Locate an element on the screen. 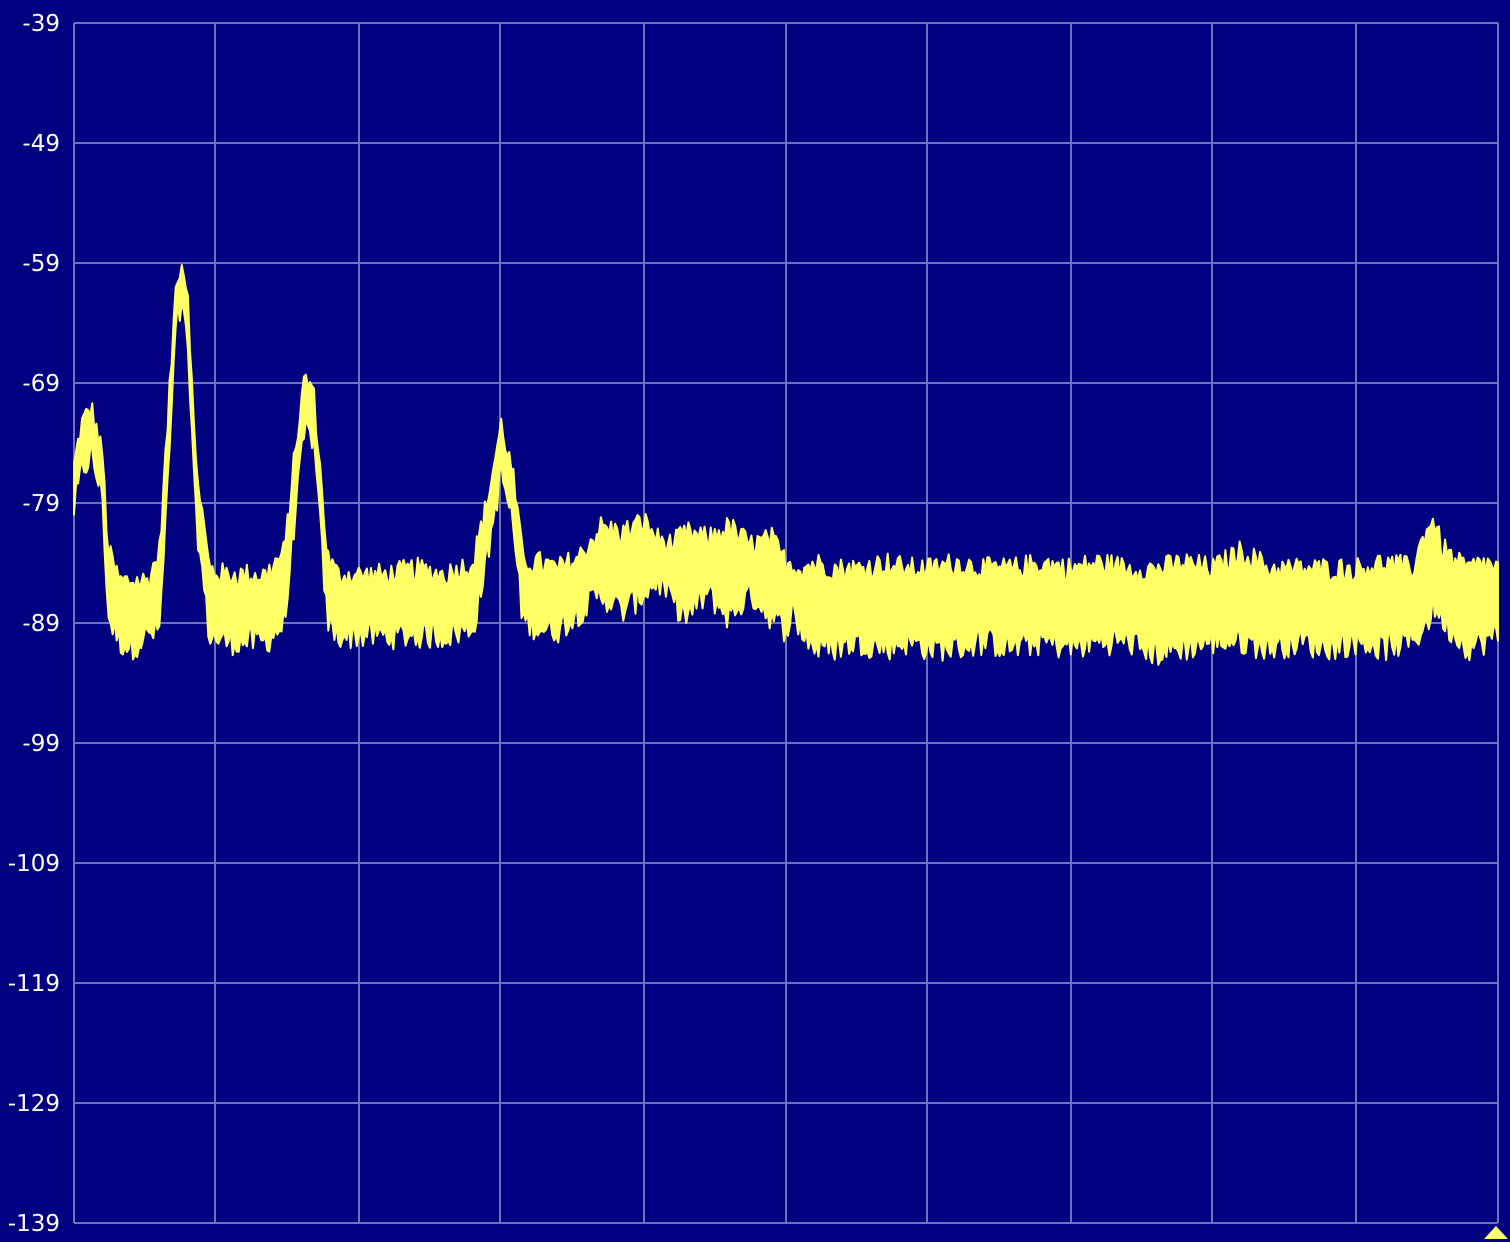  y-tick-label: -139 is located at coordinates (34, 1224).